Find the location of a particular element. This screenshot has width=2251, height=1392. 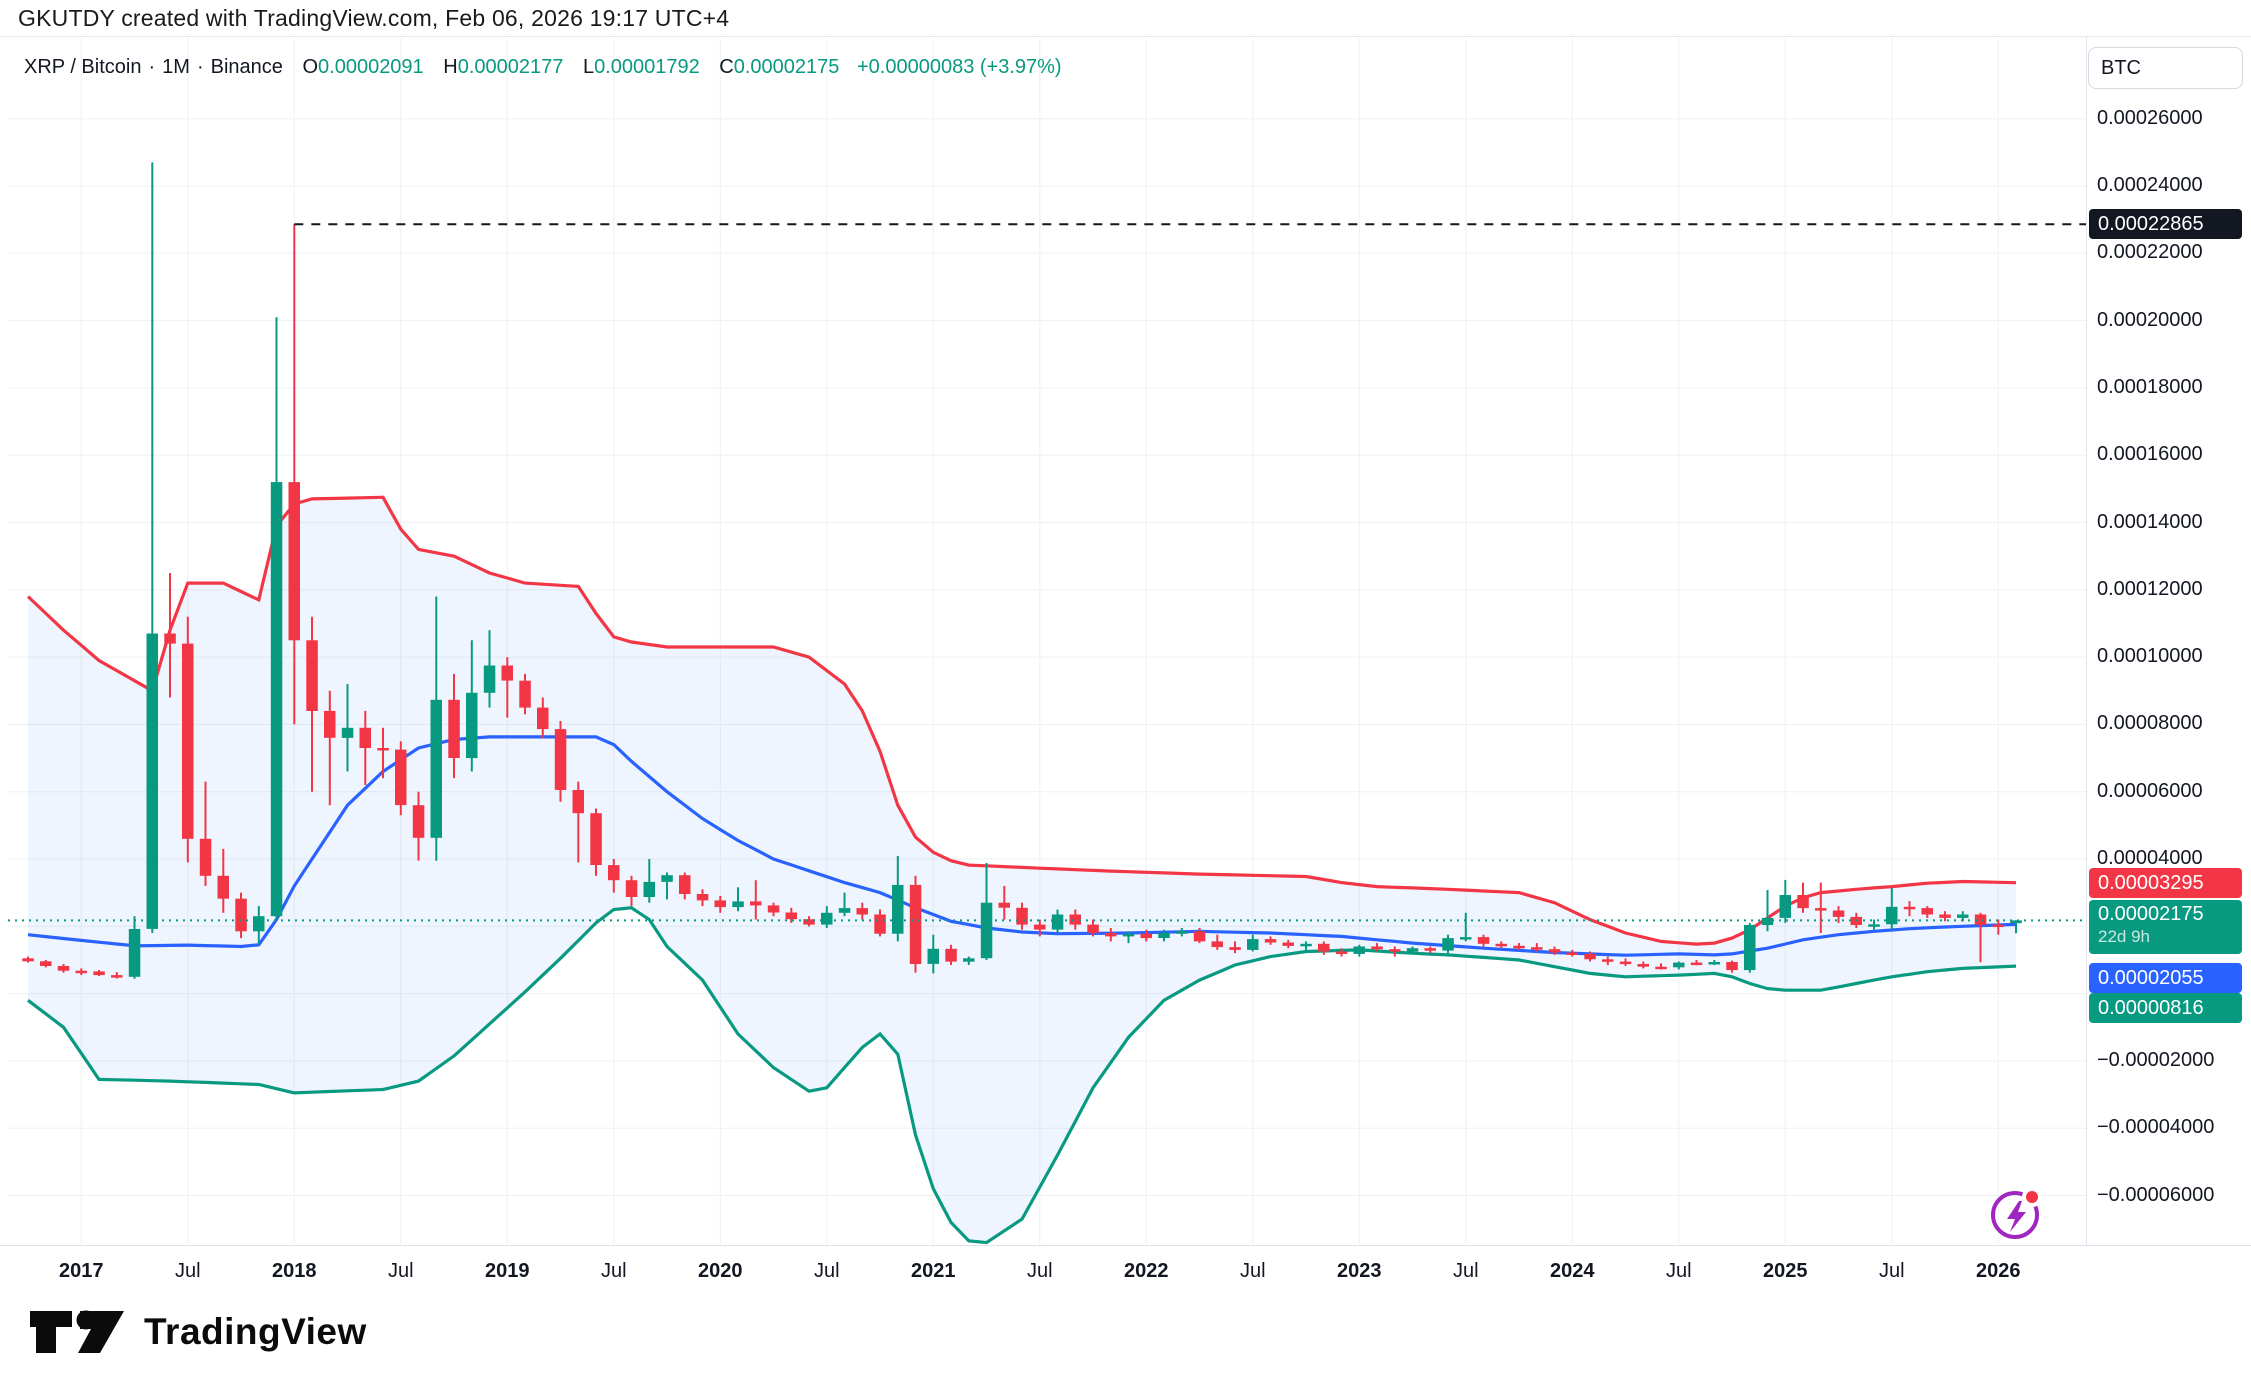

tradingview-logo-text: TradingView is located at coordinates (255, 1331).